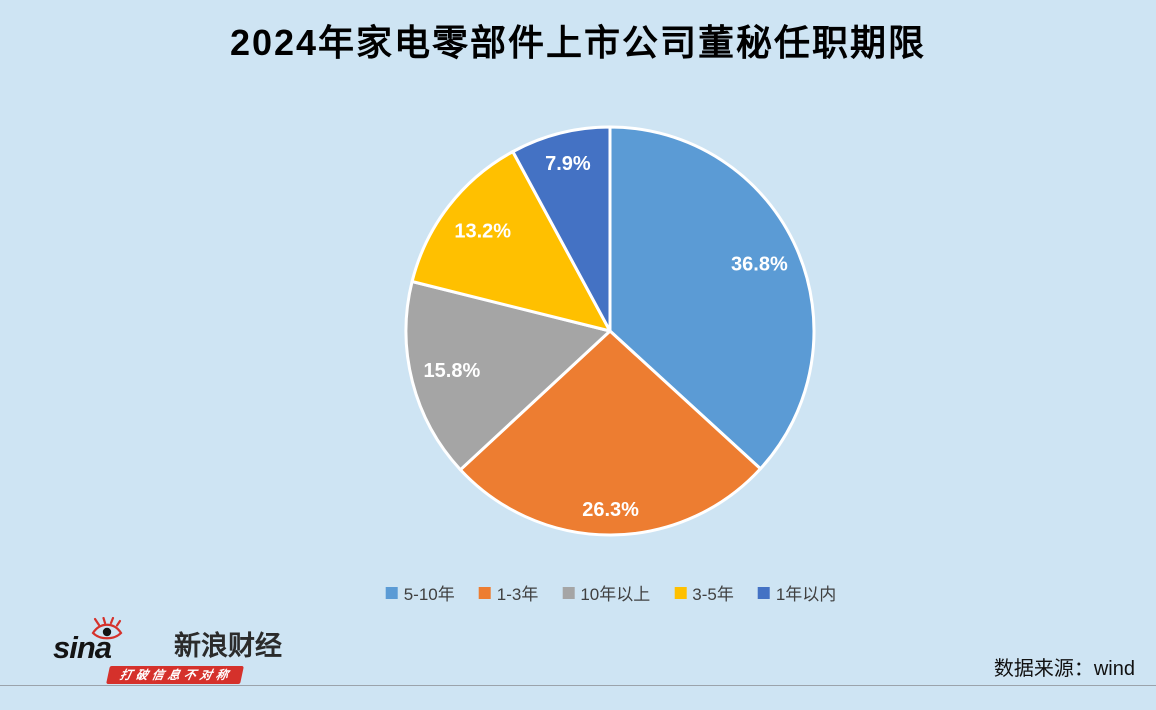 Image resolution: width=1156 pixels, height=710 pixels. What do you see at coordinates (759, 264) in the screenshot?
I see `pie-label-5-10年: 36.8%` at bounding box center [759, 264].